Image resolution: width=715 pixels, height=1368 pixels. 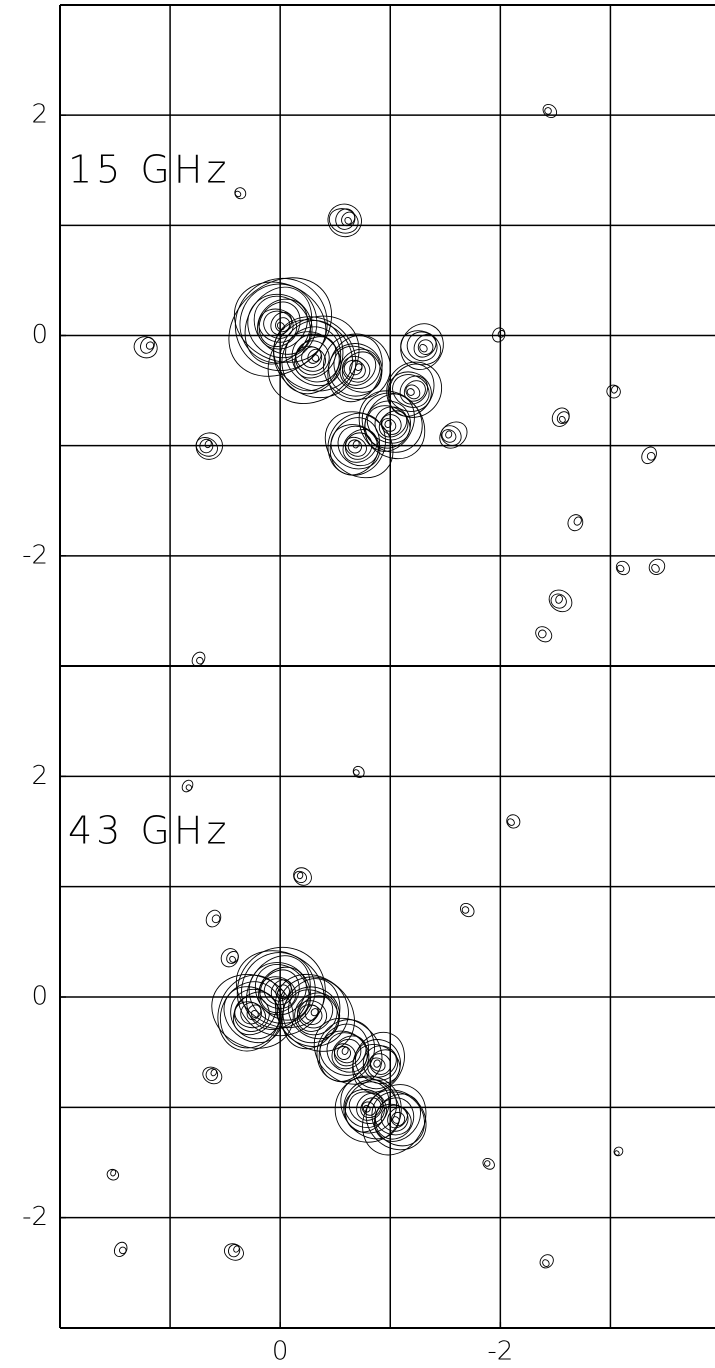 What do you see at coordinates (500, 1352) in the screenshot?
I see `x-tick-label: -2` at bounding box center [500, 1352].